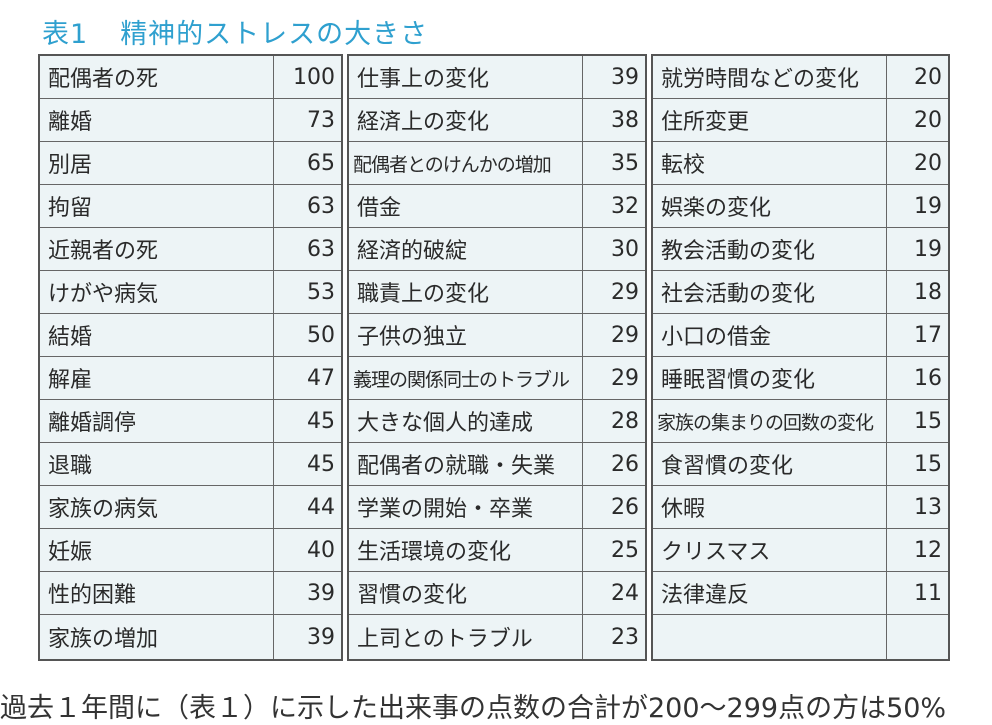 The width and height of the screenshot is (992, 725). Describe the element at coordinates (465, 206) in the screenshot. I see `event-label: 借金` at that location.